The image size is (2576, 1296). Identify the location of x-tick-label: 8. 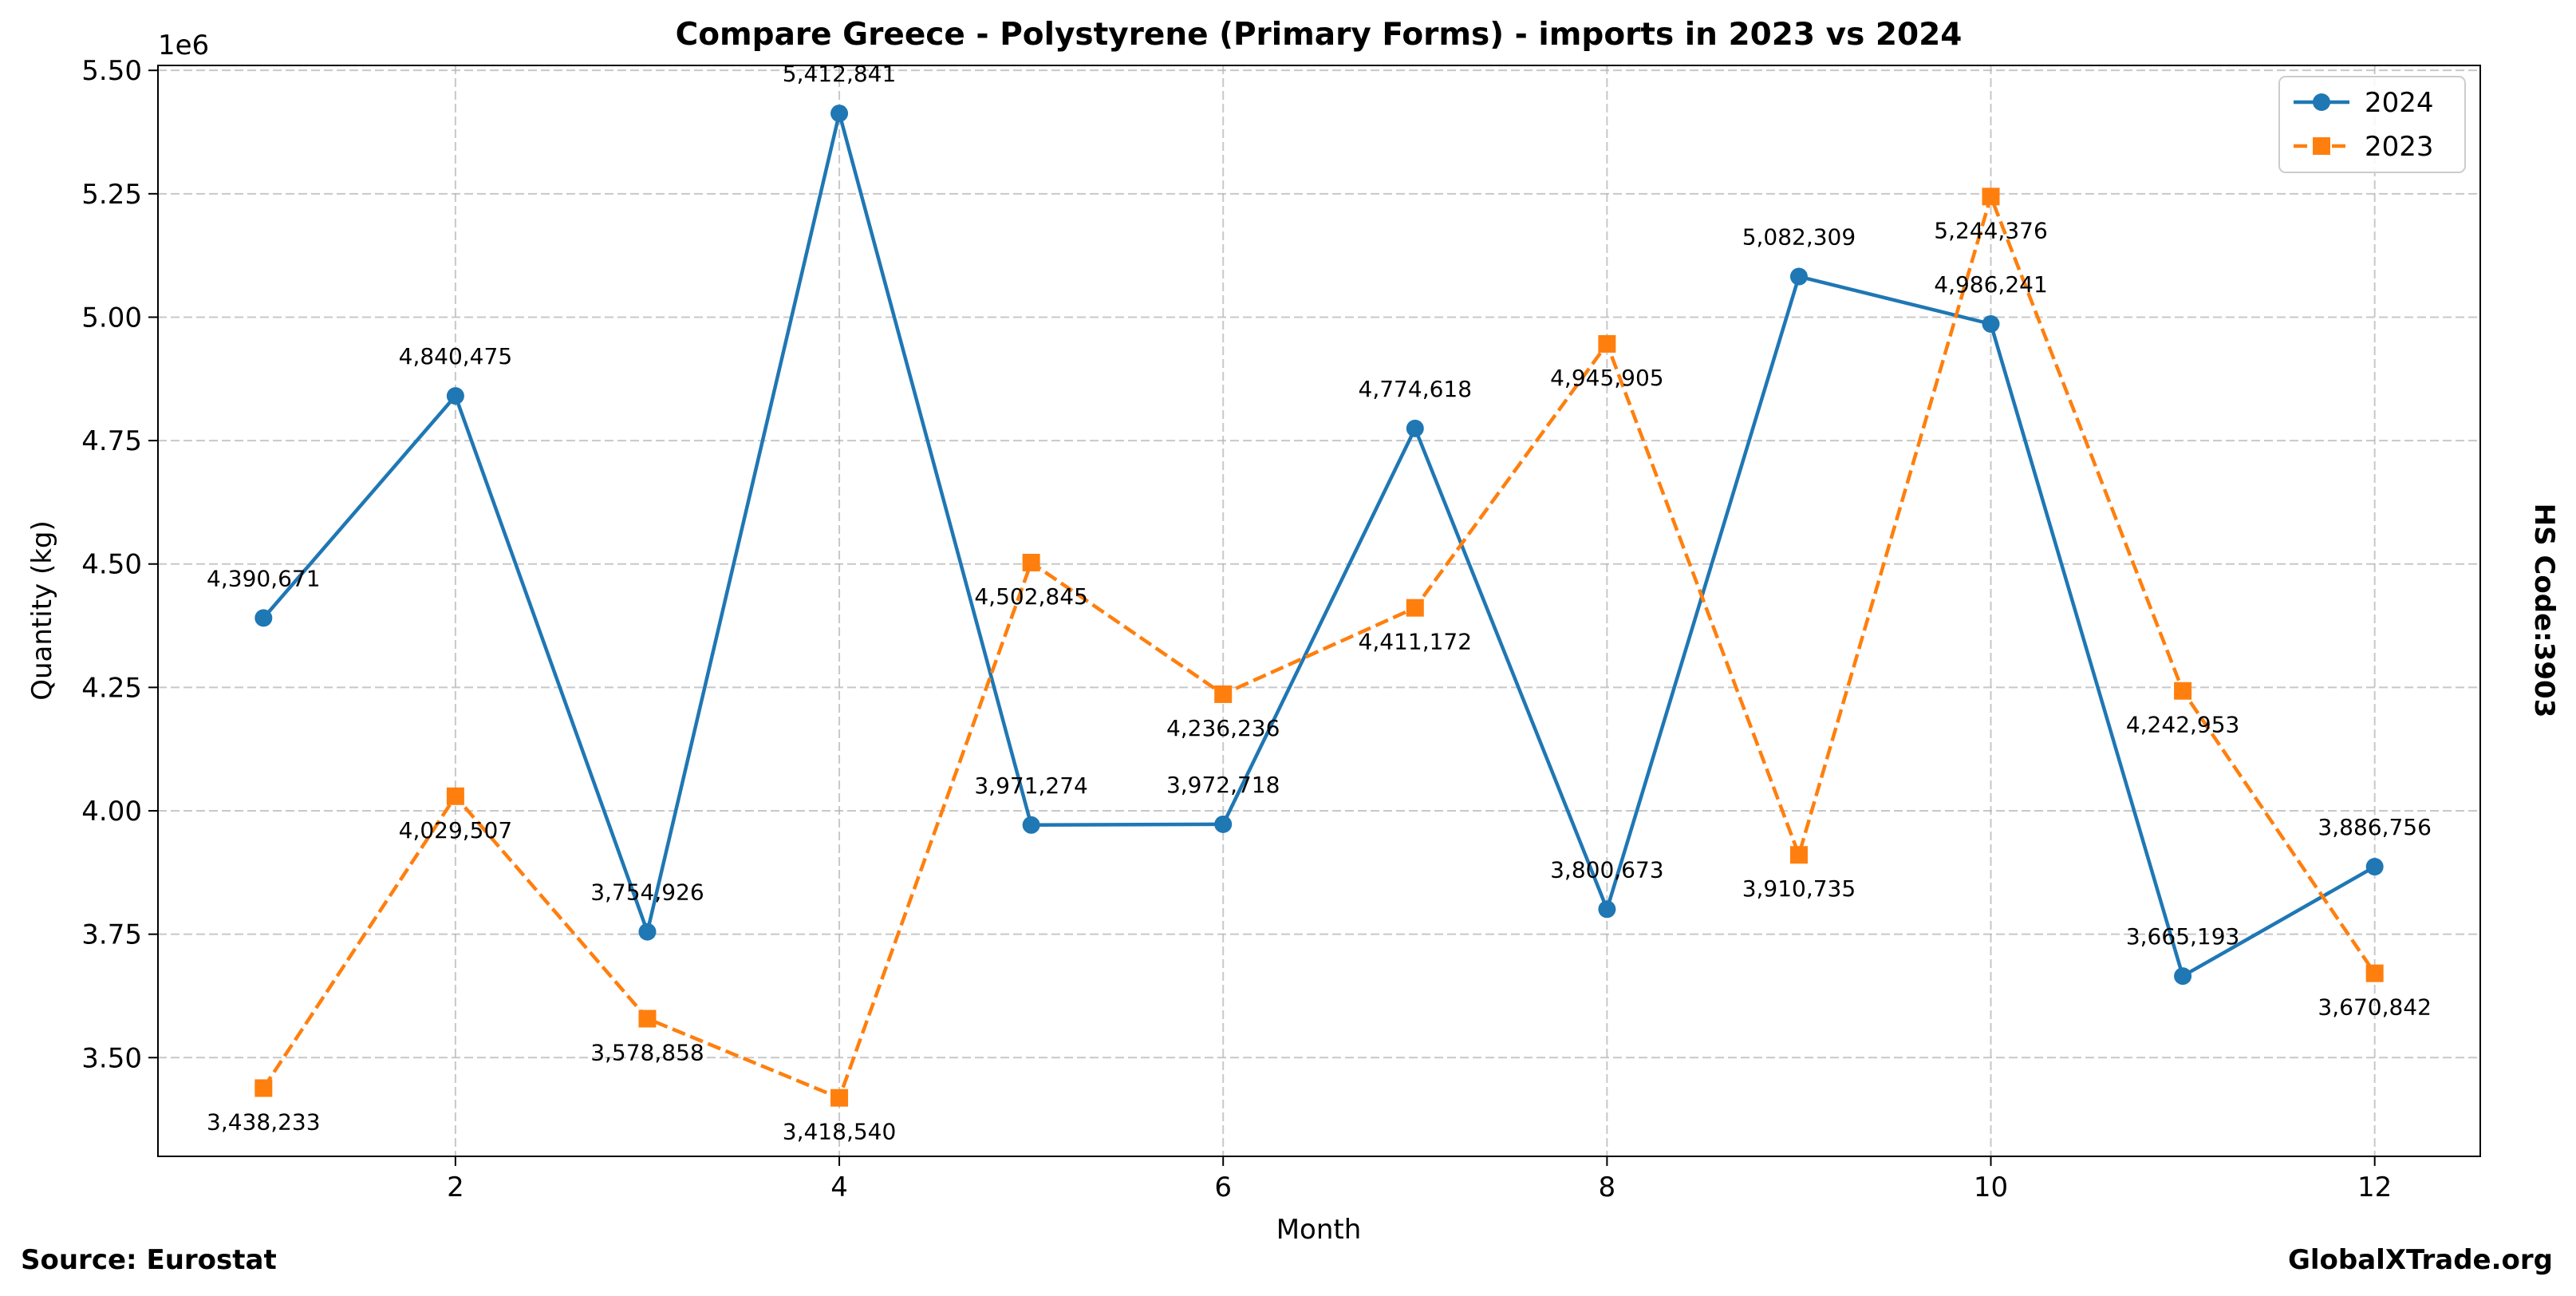
(1608, 1187).